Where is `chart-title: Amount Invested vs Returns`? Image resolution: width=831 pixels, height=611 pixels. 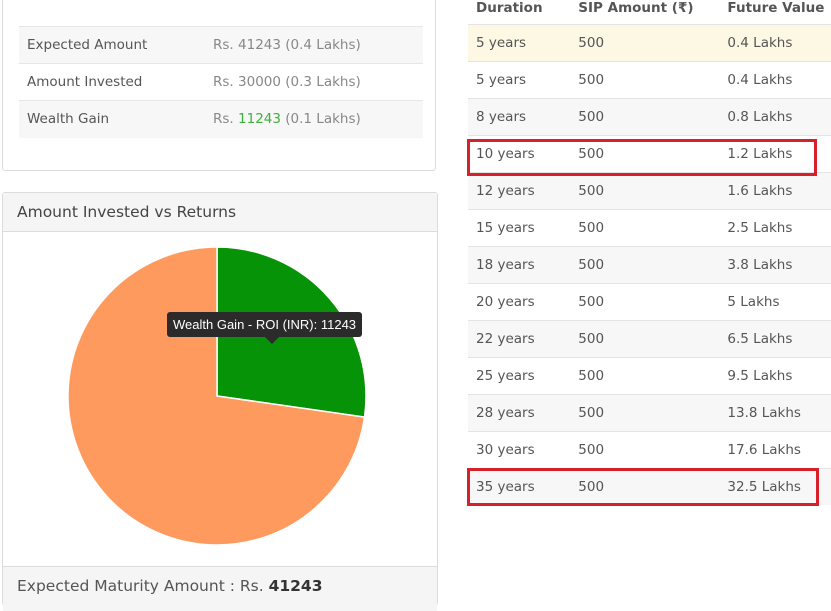
chart-title: Amount Invested vs Returns is located at coordinates (220, 212).